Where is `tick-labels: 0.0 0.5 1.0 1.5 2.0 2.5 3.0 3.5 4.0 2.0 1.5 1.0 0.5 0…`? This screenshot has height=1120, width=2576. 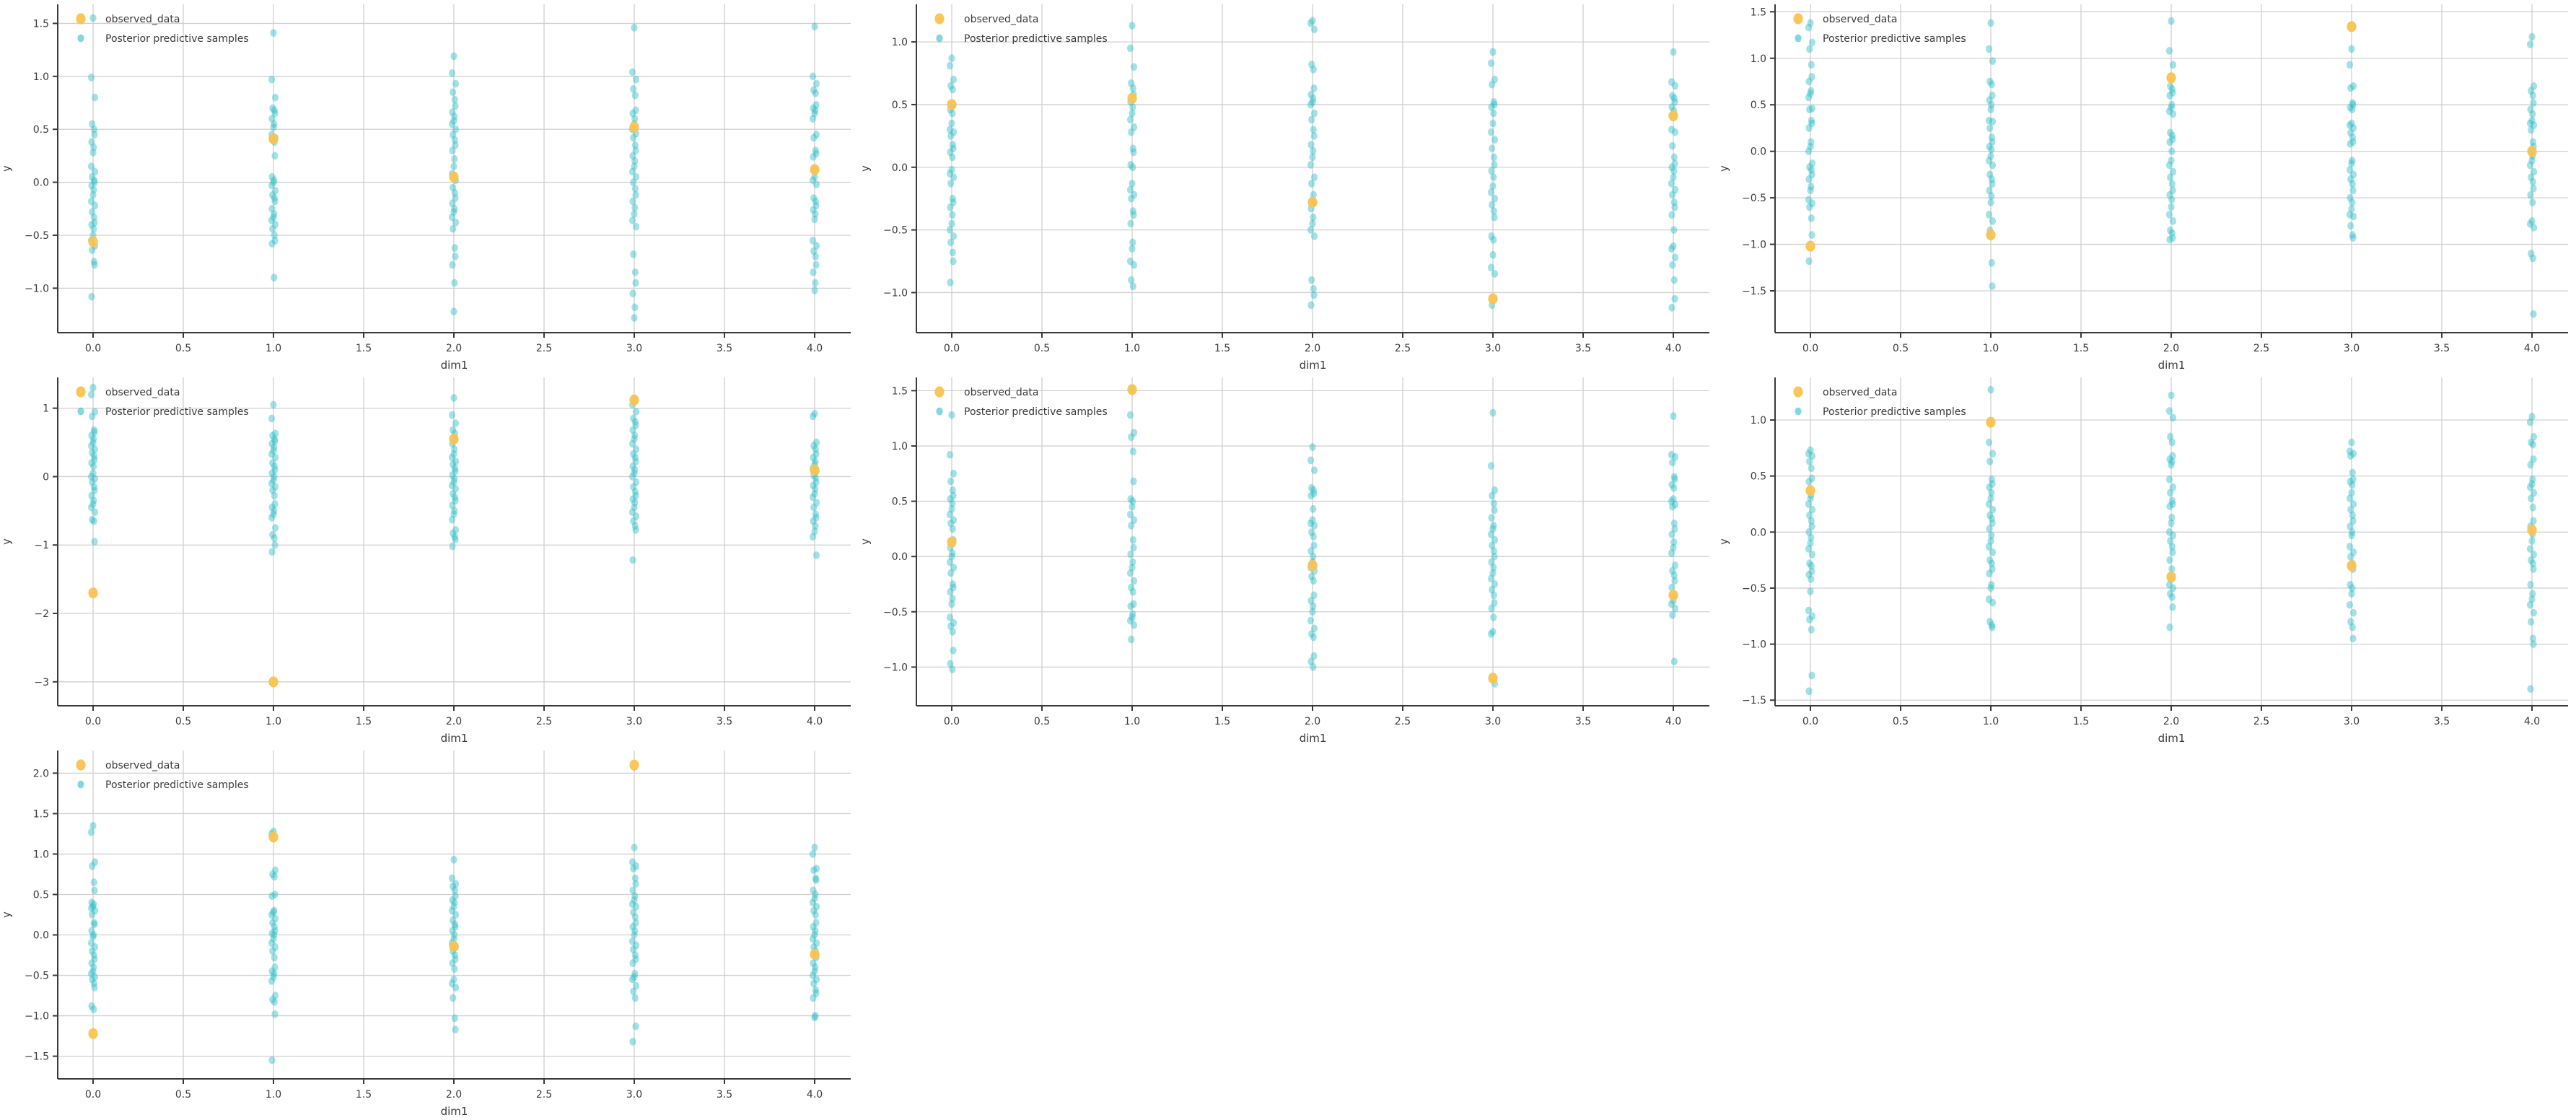
tick-labels: 0.0 0.5 1.0 1.5 2.0 2.5 3.0 3.5 4.0 2.0 1.5 1.0 0.5 0… is located at coordinates (424, 934).